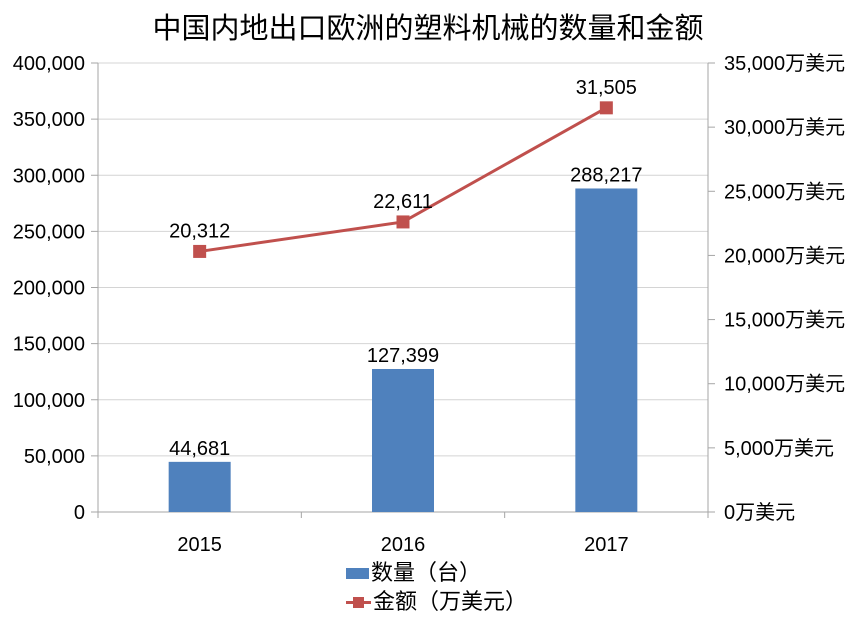  Describe the element at coordinates (606, 175) in the screenshot. I see `bar-value-label-2017: 288,217` at that location.